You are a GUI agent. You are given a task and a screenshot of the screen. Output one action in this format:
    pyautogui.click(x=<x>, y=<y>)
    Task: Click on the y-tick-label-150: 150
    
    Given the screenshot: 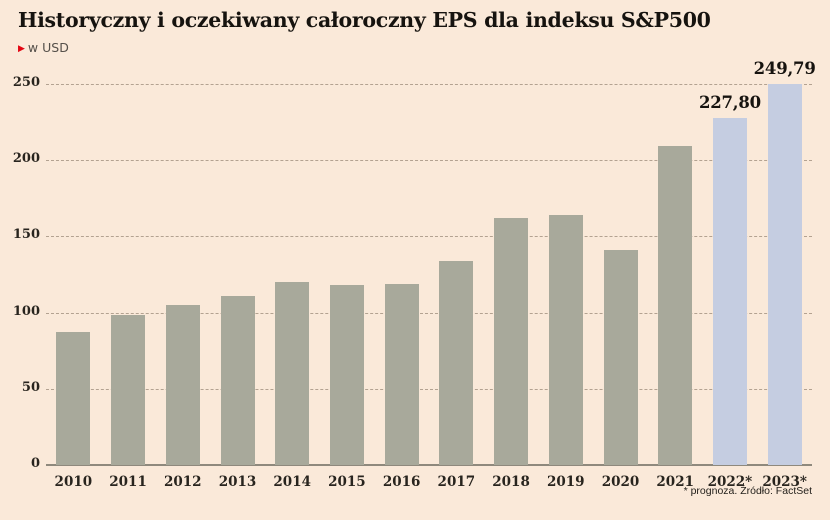 What is the action you would take?
    pyautogui.click(x=26, y=235)
    